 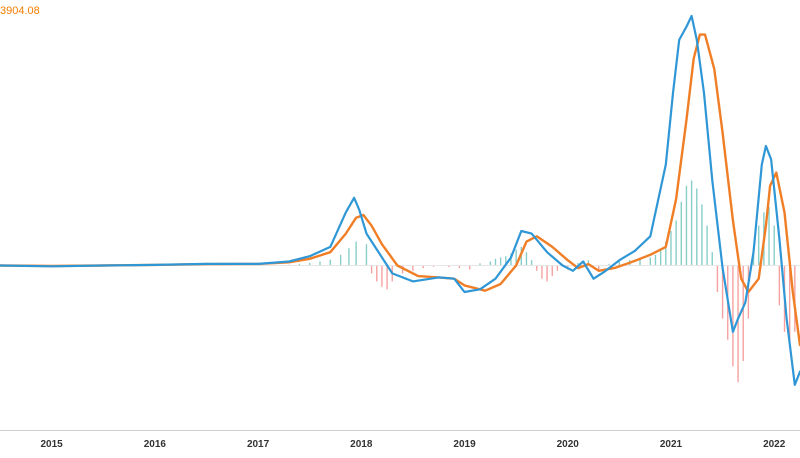 What do you see at coordinates (155, 444) in the screenshot?
I see `x-tick-label: 2016` at bounding box center [155, 444].